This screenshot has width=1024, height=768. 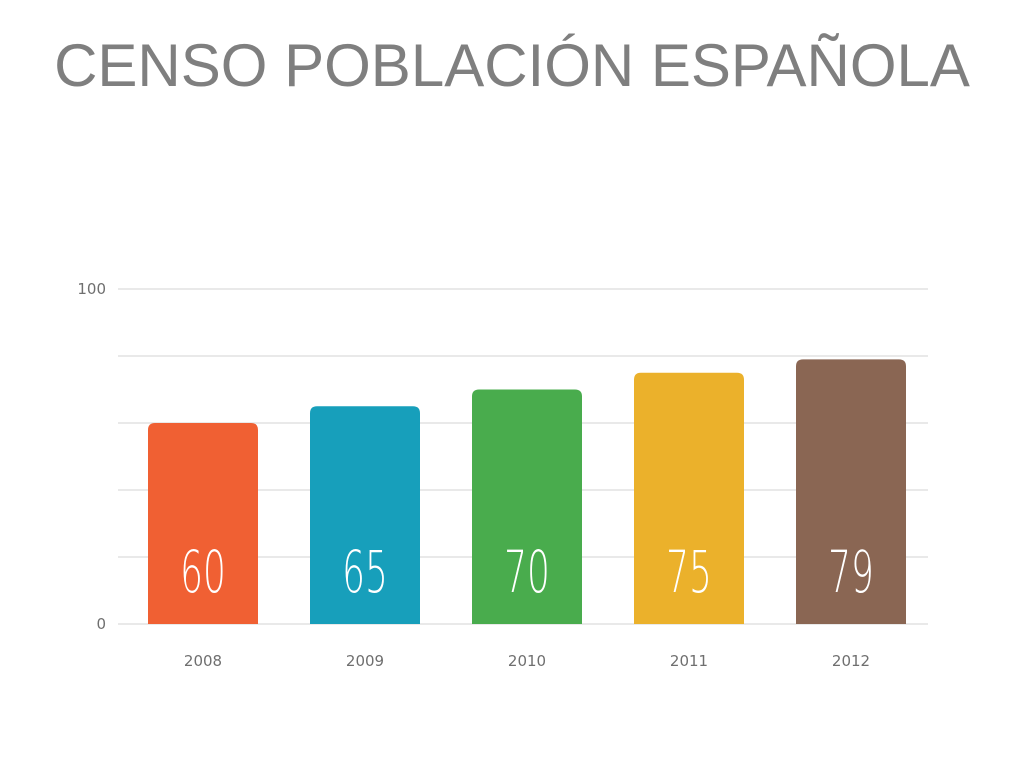 What do you see at coordinates (101, 624) in the screenshot?
I see `y-tick-label: 0` at bounding box center [101, 624].